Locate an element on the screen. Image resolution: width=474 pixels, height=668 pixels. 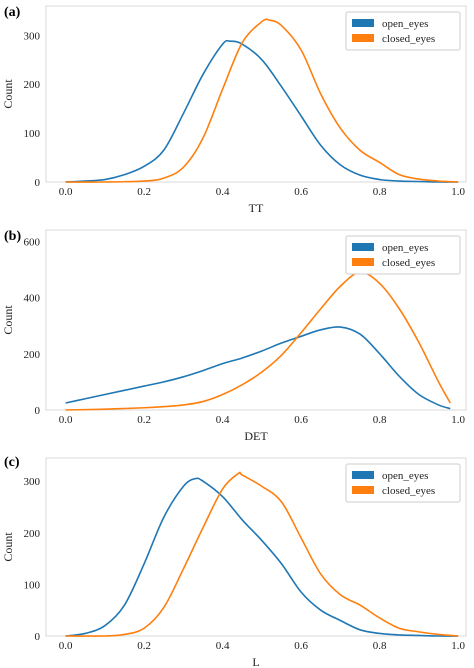
x-axis-title: DET is located at coordinates (256, 436).